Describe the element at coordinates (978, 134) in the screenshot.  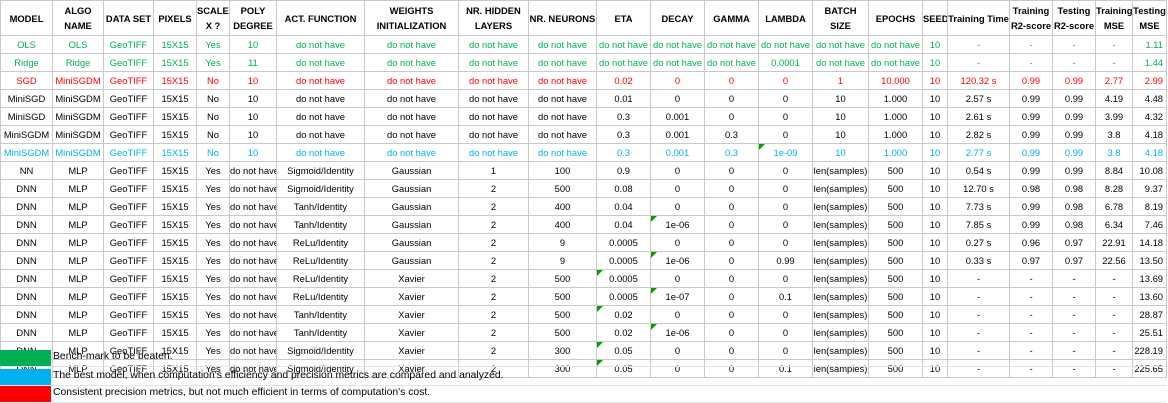
I see `cell-training-time: 2.82 s` at that location.